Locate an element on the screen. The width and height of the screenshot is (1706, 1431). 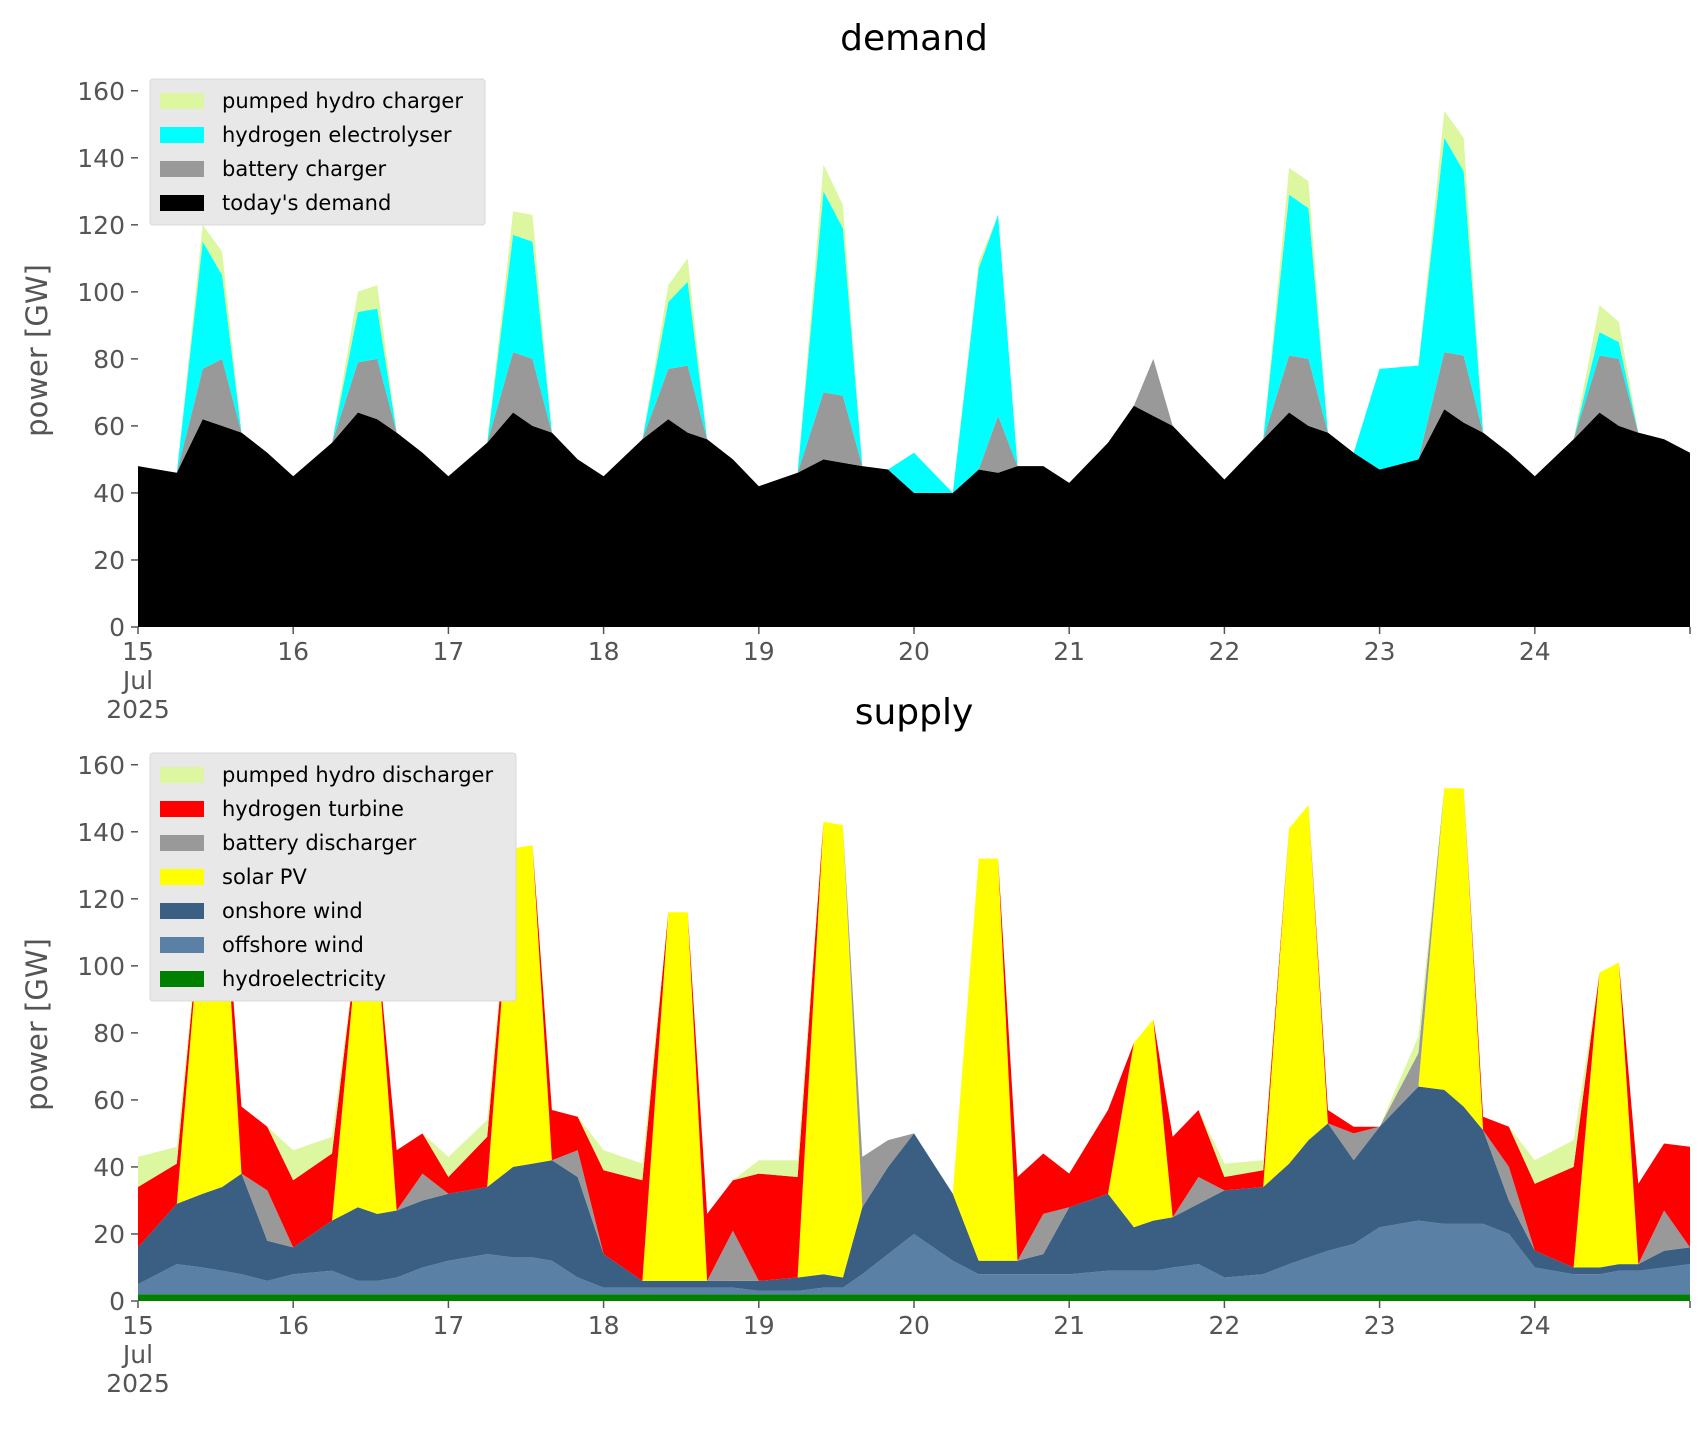
area-onshore-wind is located at coordinates (914, 1188).